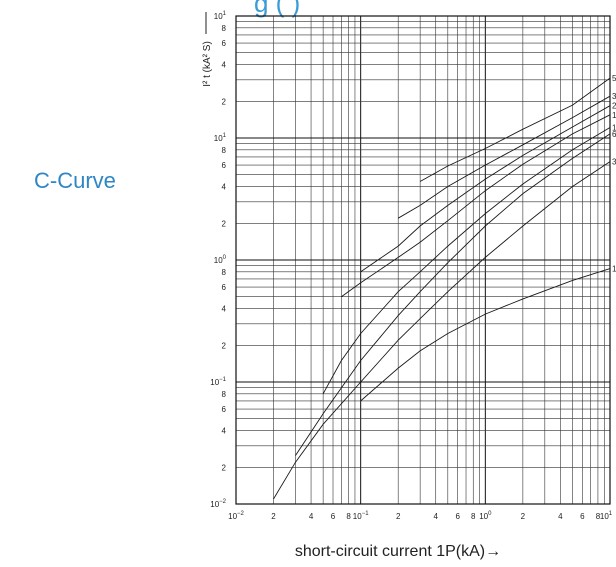 The height and width of the screenshot is (567, 616). Describe the element at coordinates (614, 174) in the screenshot. I see `series-labels: 5320131631` at that location.